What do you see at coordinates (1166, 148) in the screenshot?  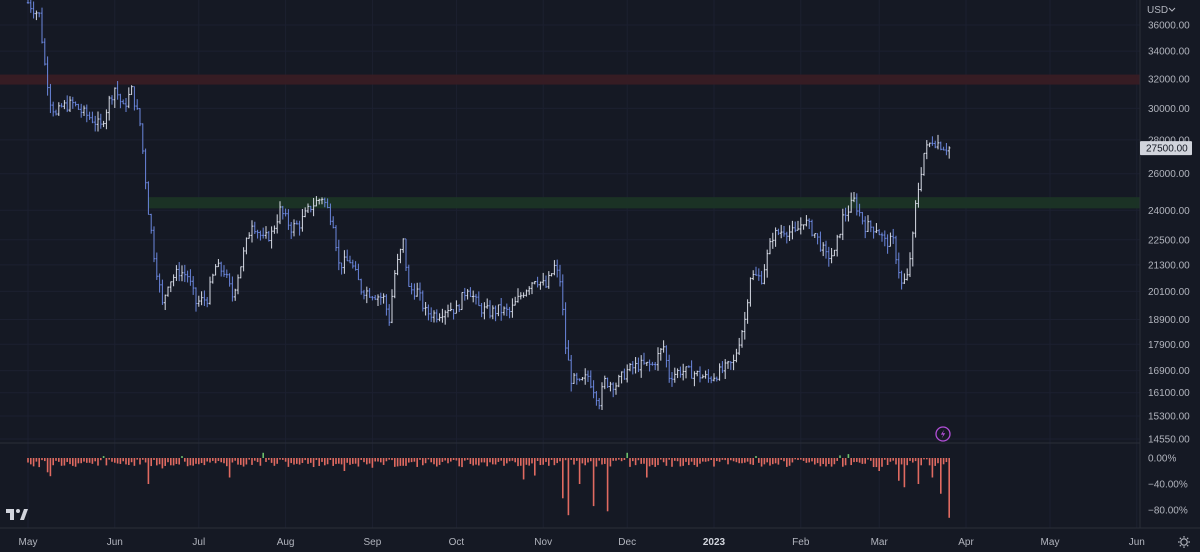 I see `last-price-badge: 27500.00` at bounding box center [1166, 148].